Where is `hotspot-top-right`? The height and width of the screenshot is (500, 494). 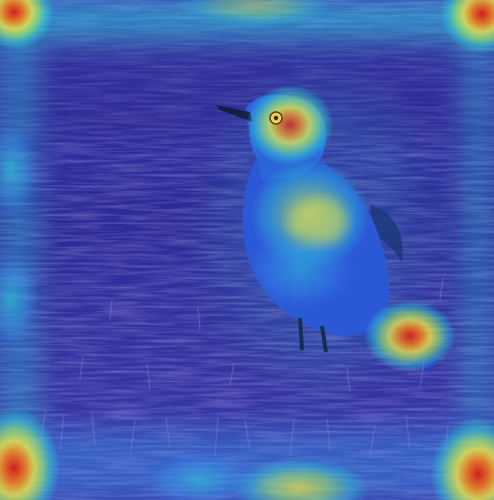 hotspot-top-right is located at coordinates (467, 27).